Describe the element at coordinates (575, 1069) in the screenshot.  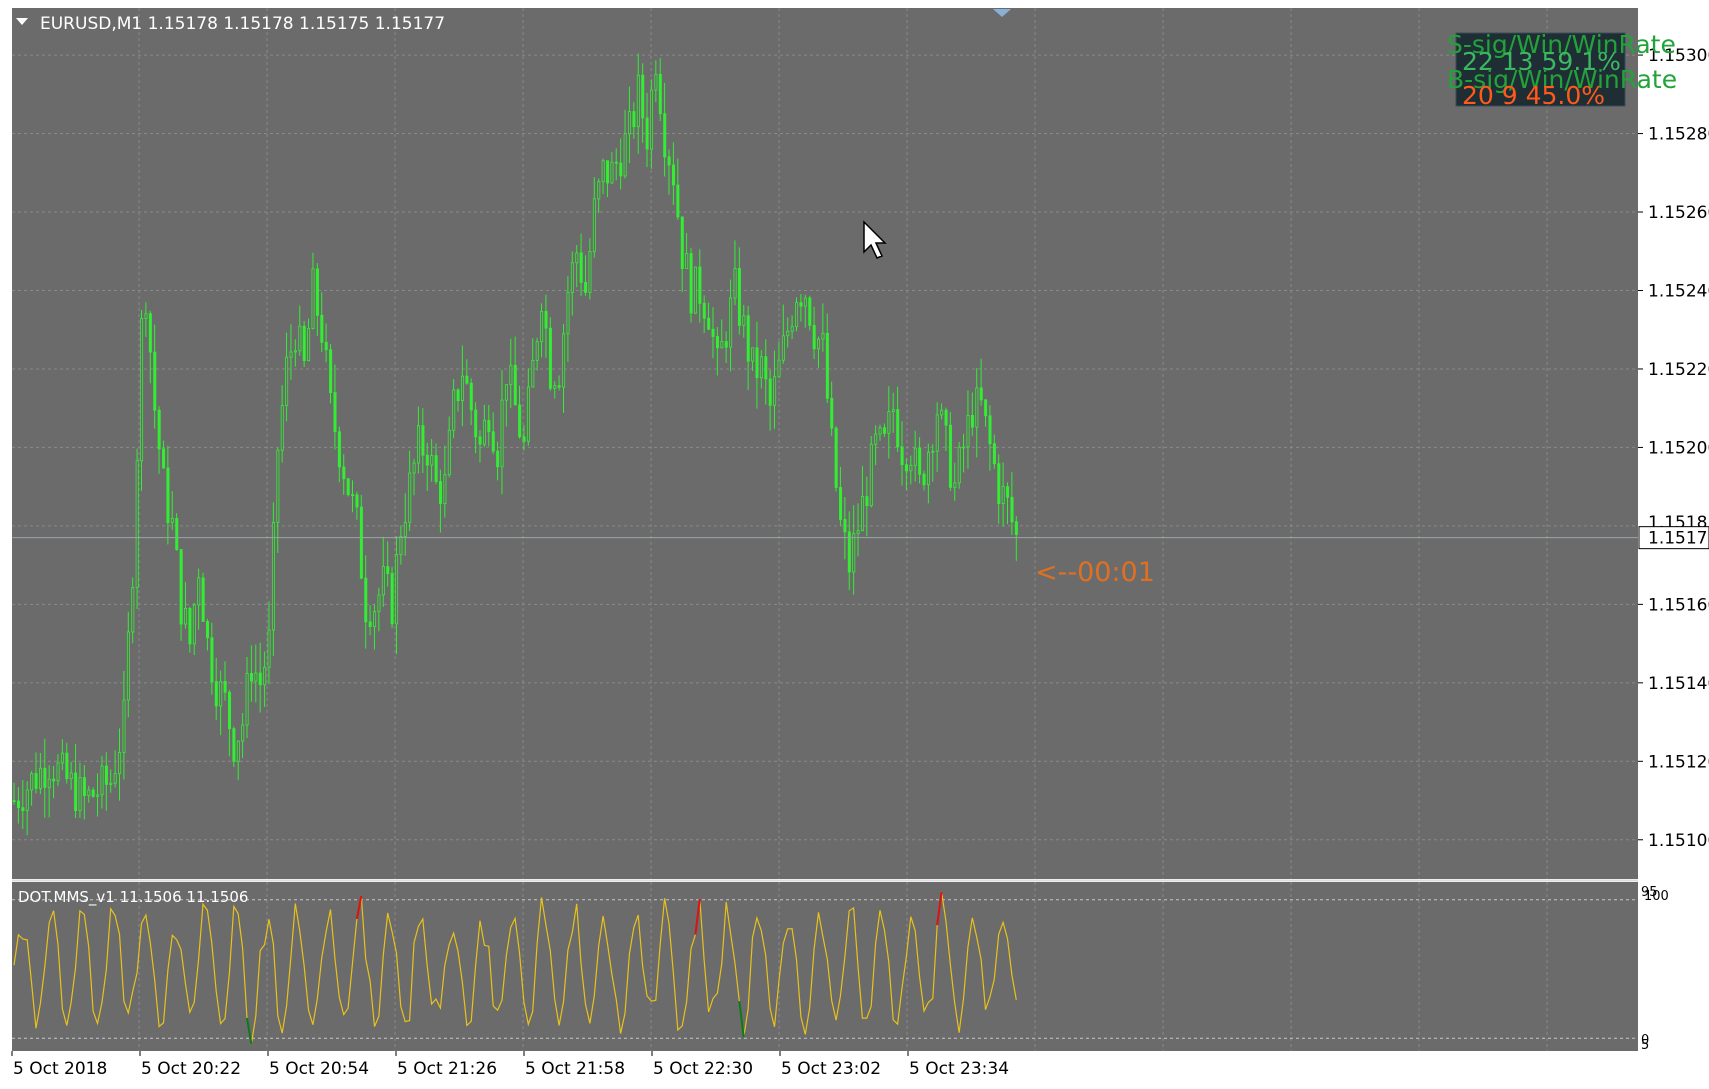
I see `x-tick-label: 5 Oct 21:58` at that location.